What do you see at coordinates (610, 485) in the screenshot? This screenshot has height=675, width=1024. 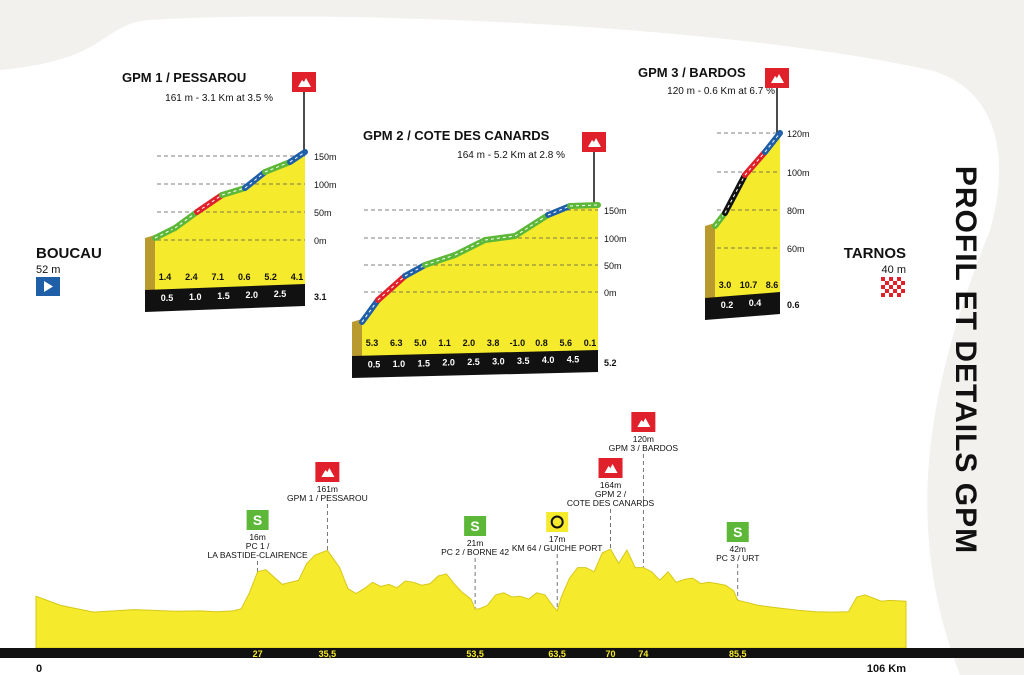 I see `marker-label: 164m` at bounding box center [610, 485].